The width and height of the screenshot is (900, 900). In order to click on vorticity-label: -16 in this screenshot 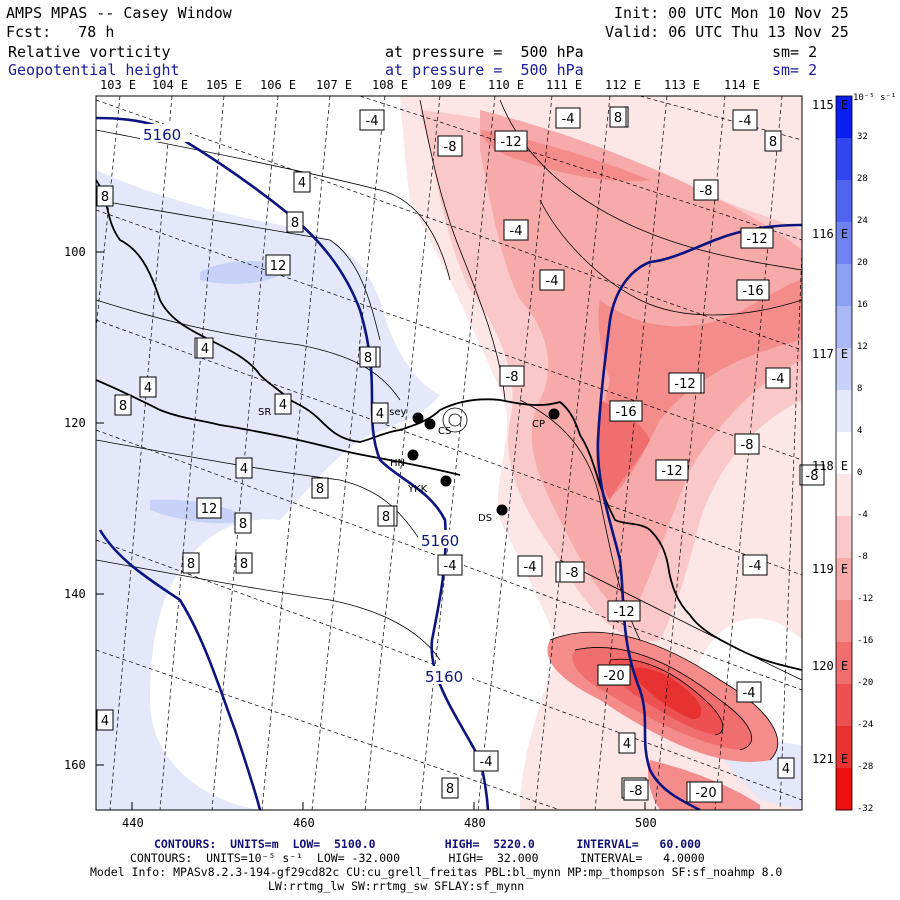, I will do `click(752, 291)`.